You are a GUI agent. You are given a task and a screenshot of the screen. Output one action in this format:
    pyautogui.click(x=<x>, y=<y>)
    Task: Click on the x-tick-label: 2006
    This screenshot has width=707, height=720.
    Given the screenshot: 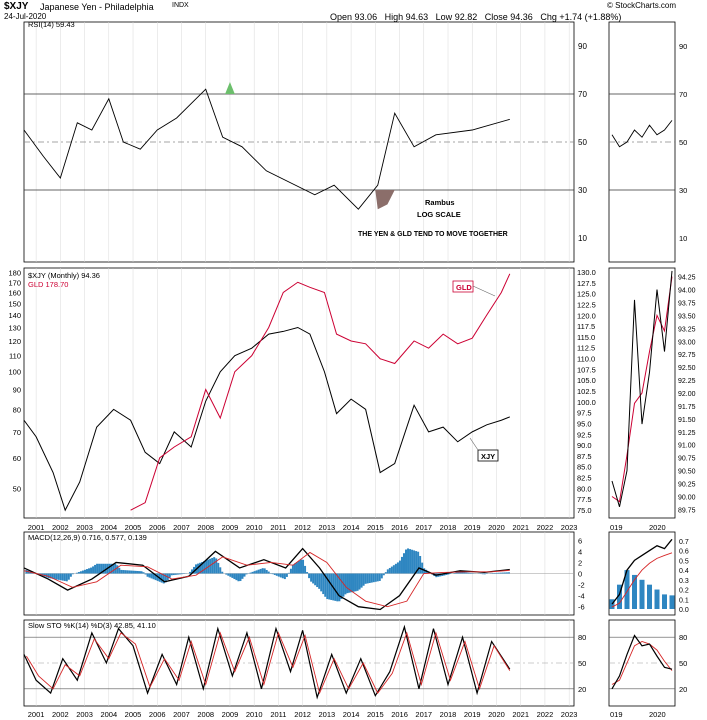 What is the action you would take?
    pyautogui.click(x=157, y=714)
    